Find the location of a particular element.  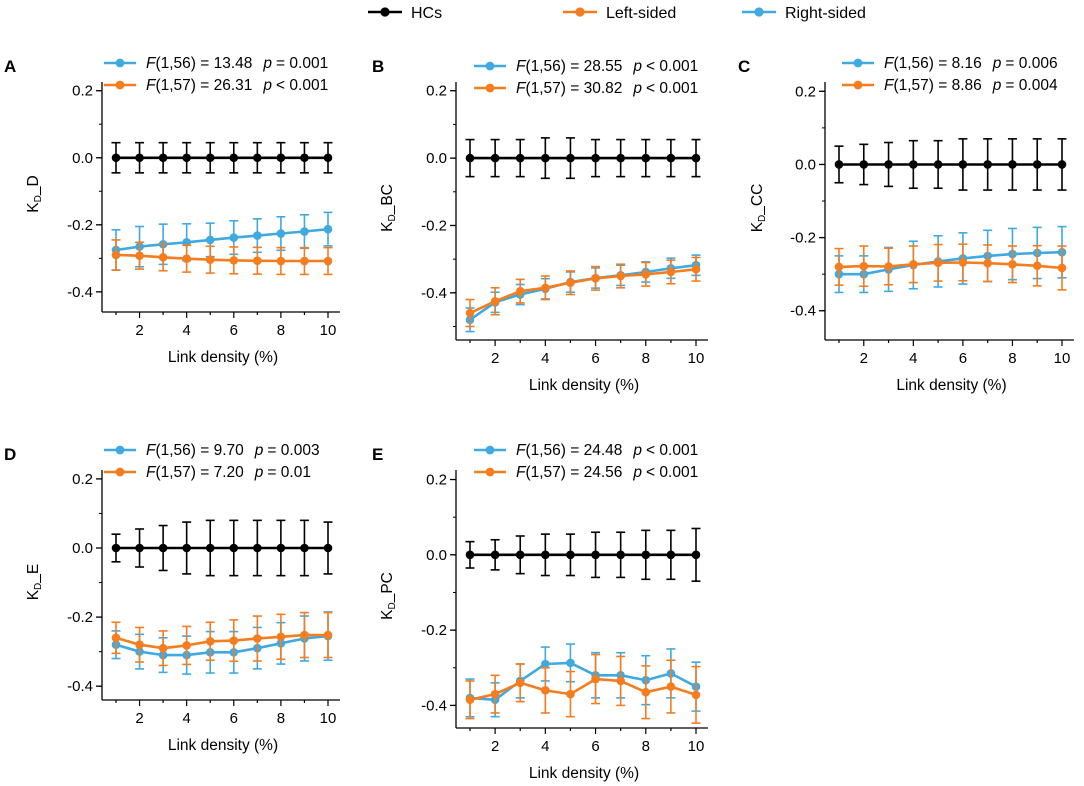

stat-dof: (1,56) = 13.48 is located at coordinates (203, 63).